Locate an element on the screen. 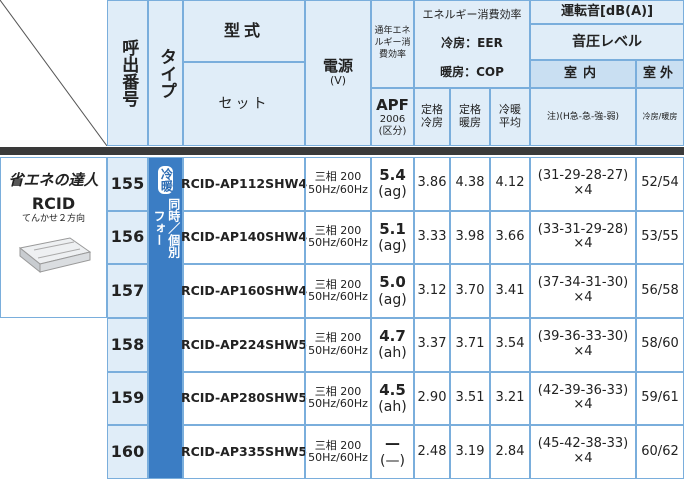 The width and height of the screenshot is (684, 479). row-number: 158 is located at coordinates (127, 345).